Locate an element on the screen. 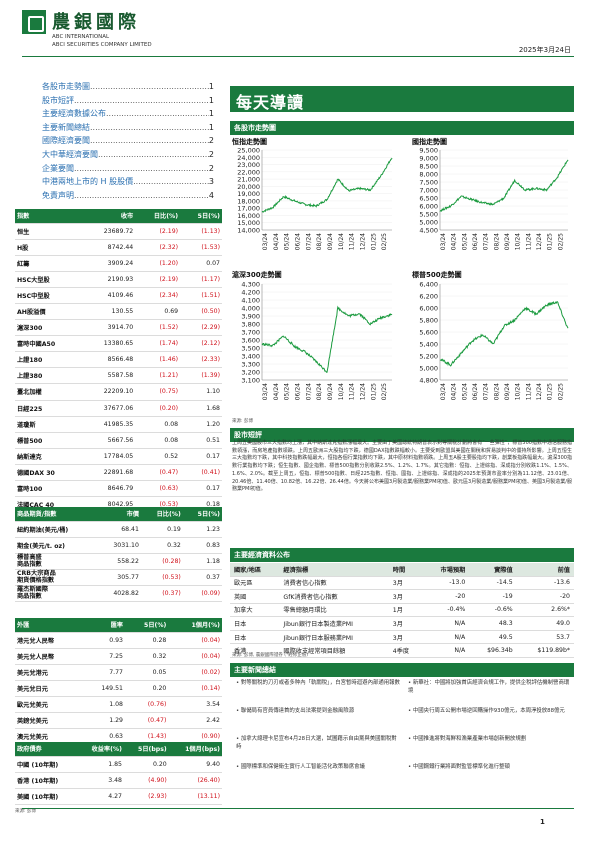  table-row: 羅杰斯國際 商品指數 4028.82 (0.37) (0.09) is located at coordinates (118, 593).